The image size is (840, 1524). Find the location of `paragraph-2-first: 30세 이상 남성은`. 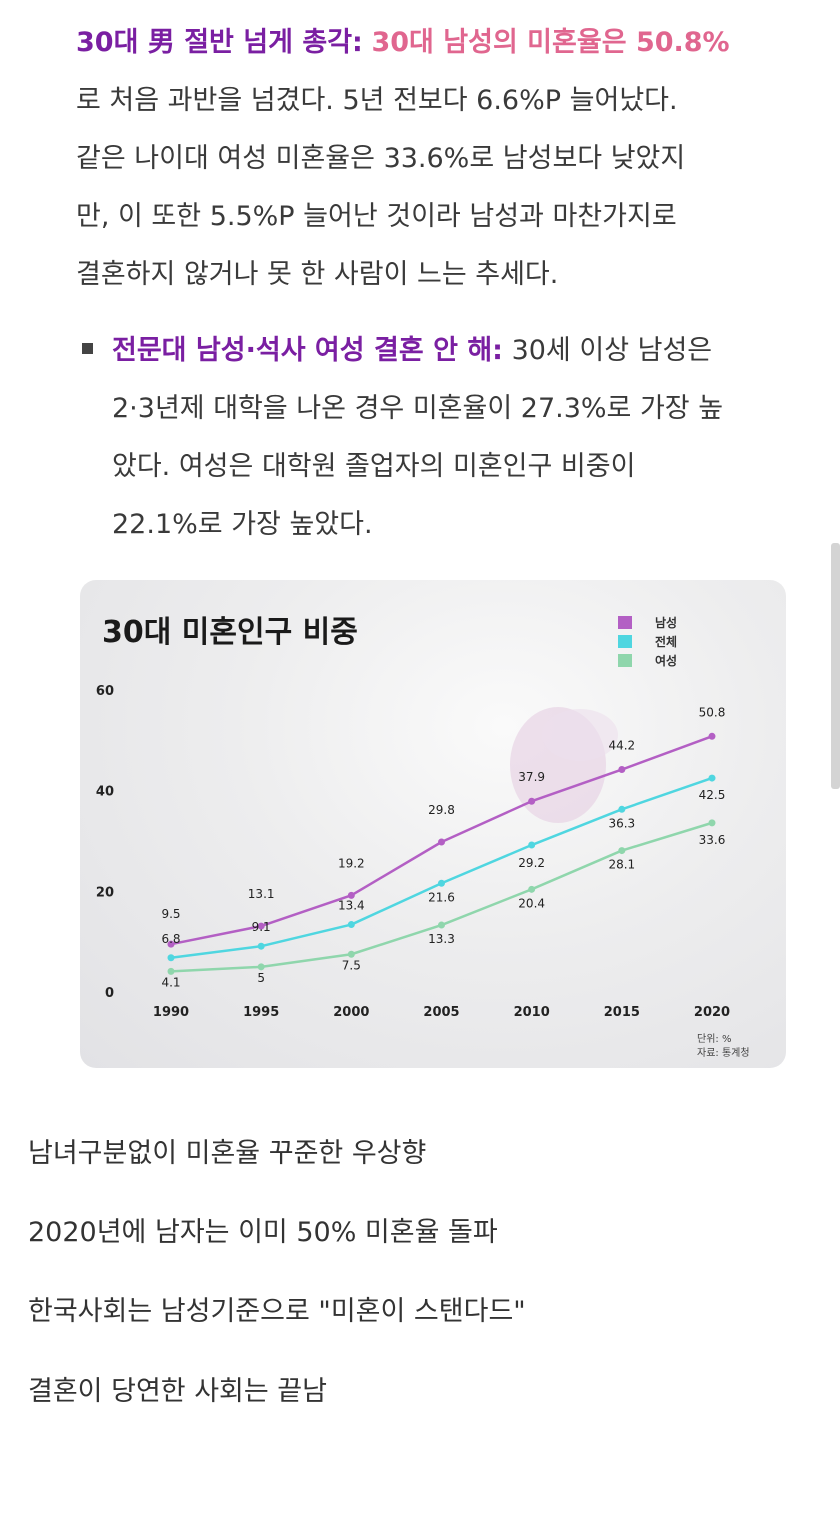

paragraph-2-first: 30세 이상 남성은 is located at coordinates (612, 350).